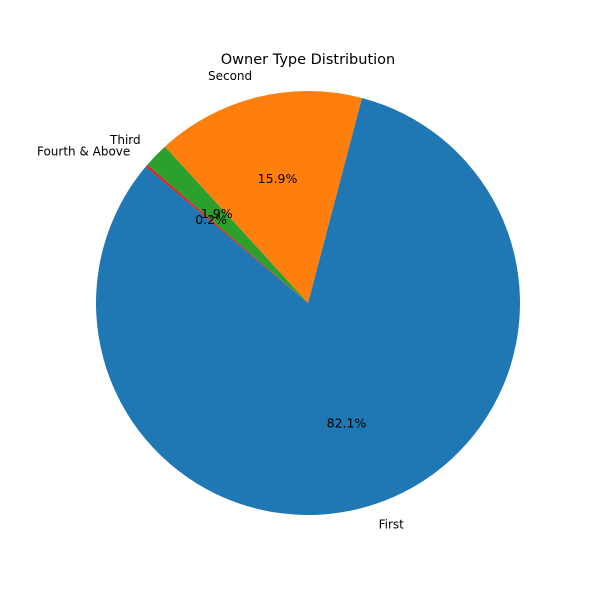  What do you see at coordinates (125, 140) in the screenshot?
I see `slice-label-third: Third` at bounding box center [125, 140].